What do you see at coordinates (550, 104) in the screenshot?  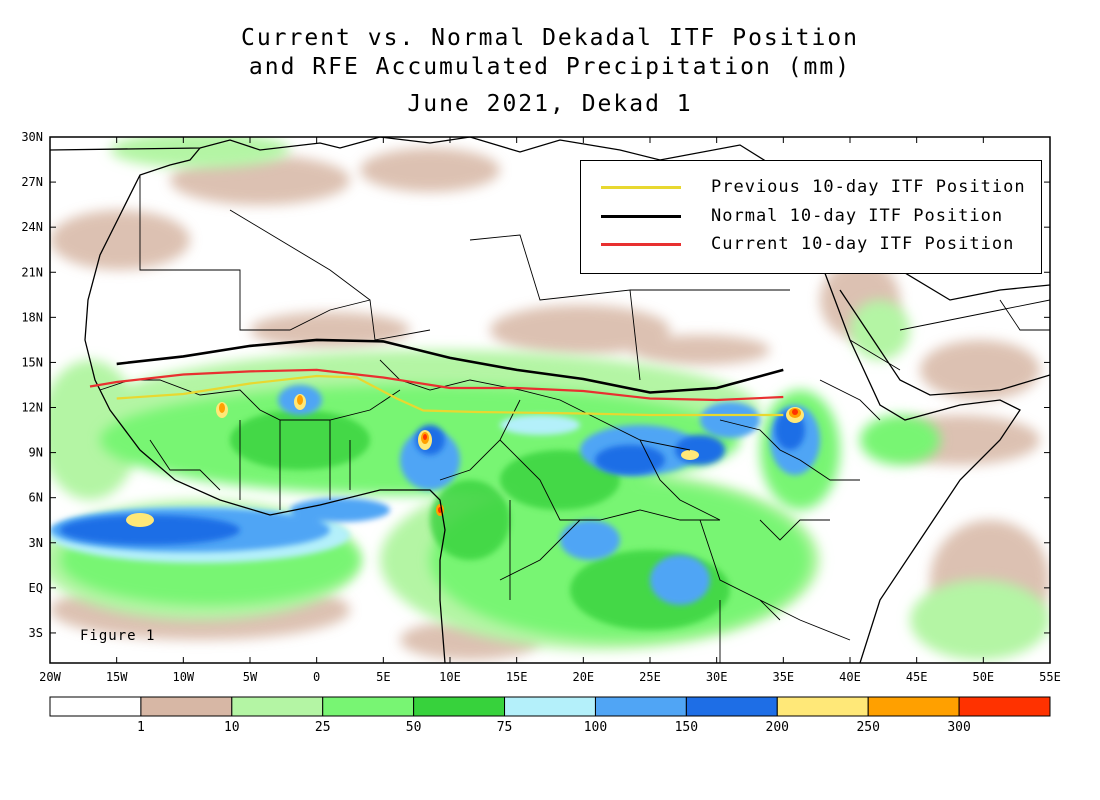 I see `map-title-line-3: June 2021, Dekad 1` at bounding box center [550, 104].